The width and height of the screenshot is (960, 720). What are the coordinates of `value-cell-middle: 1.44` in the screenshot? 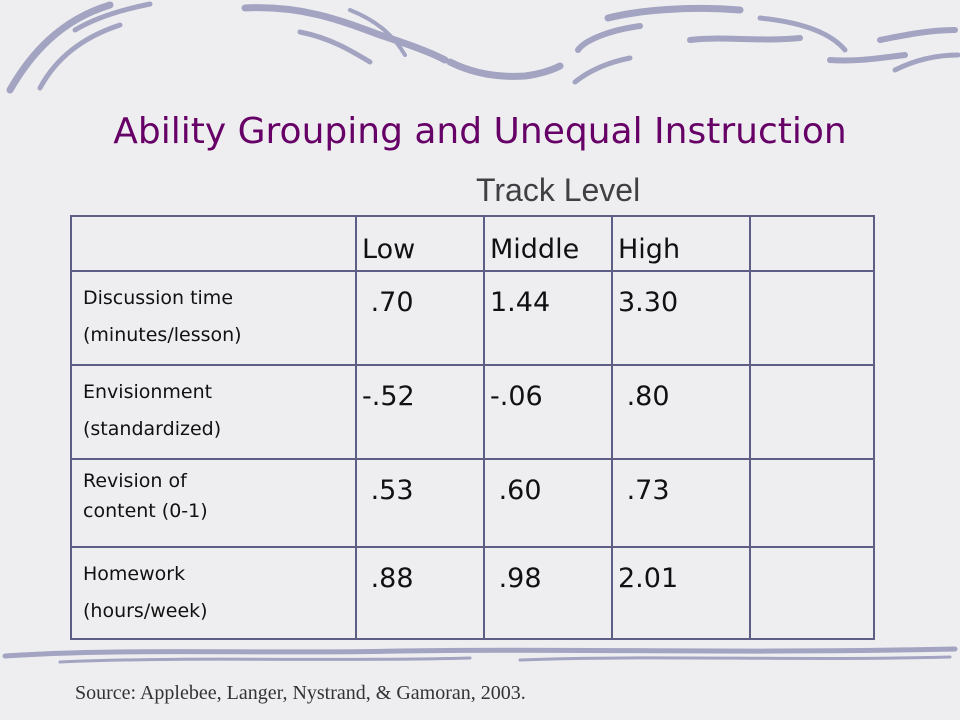 It's located at (548, 318).